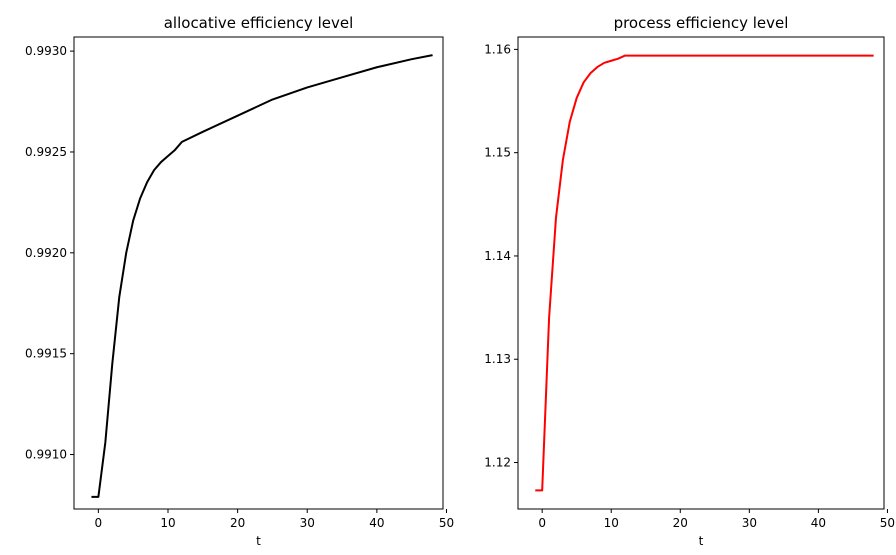 Image resolution: width=896 pixels, height=555 pixels. Describe the element at coordinates (497, 49) in the screenshot. I see `y-tick-label: 1.16` at that location.